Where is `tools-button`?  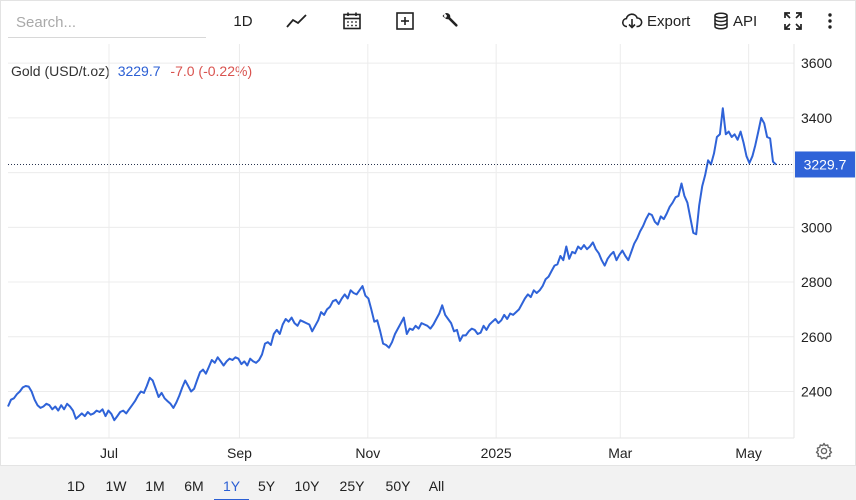
tools-button is located at coordinates (450, 21).